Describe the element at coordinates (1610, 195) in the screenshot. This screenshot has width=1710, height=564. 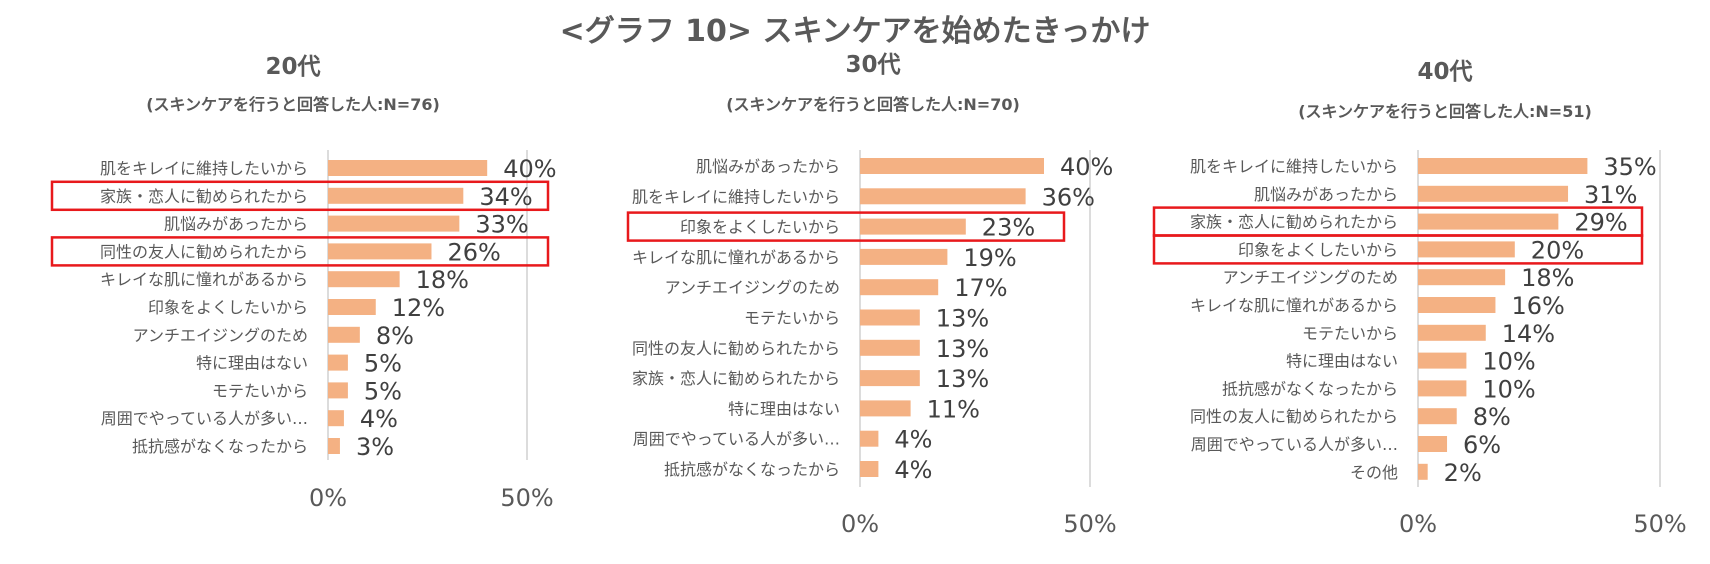
I see `value-label: 31%` at that location.